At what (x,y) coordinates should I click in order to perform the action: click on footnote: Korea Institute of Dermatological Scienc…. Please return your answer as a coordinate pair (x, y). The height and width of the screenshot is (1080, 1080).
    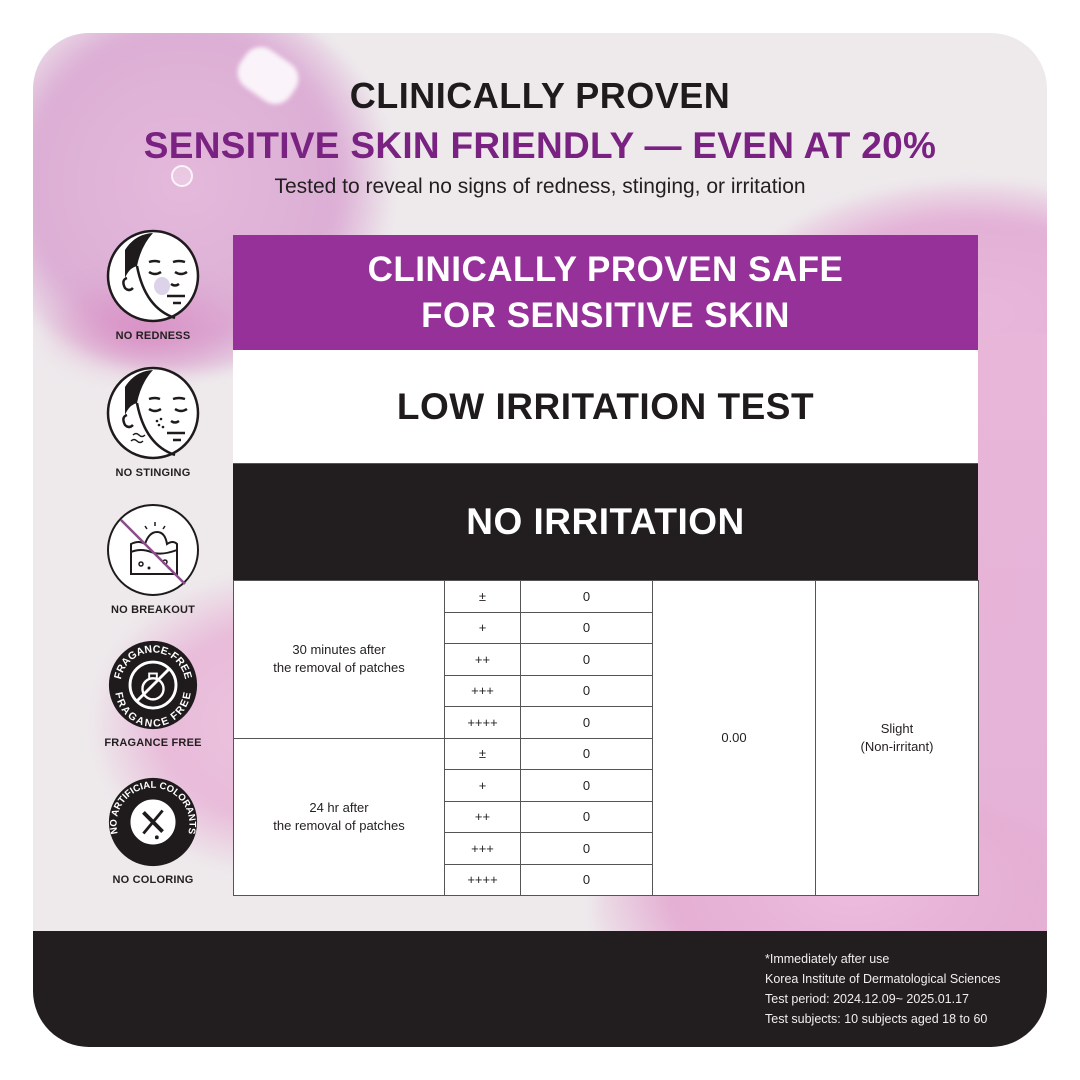
    Looking at the image, I should click on (883, 979).